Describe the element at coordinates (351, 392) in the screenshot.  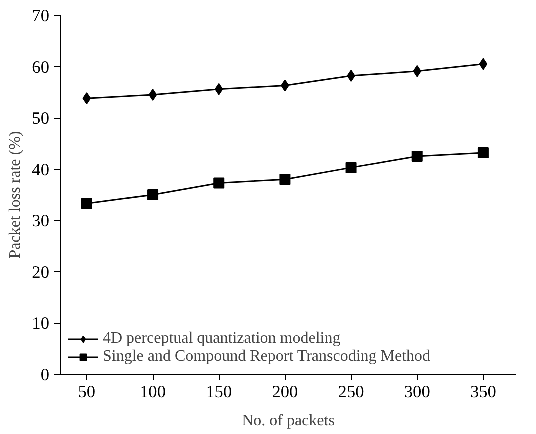
I see `x-tick-label: 250` at that location.